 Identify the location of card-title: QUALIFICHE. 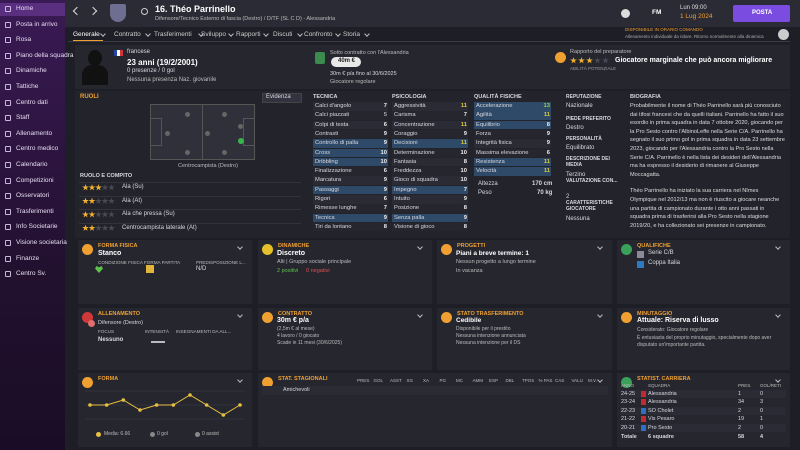
(654, 246).